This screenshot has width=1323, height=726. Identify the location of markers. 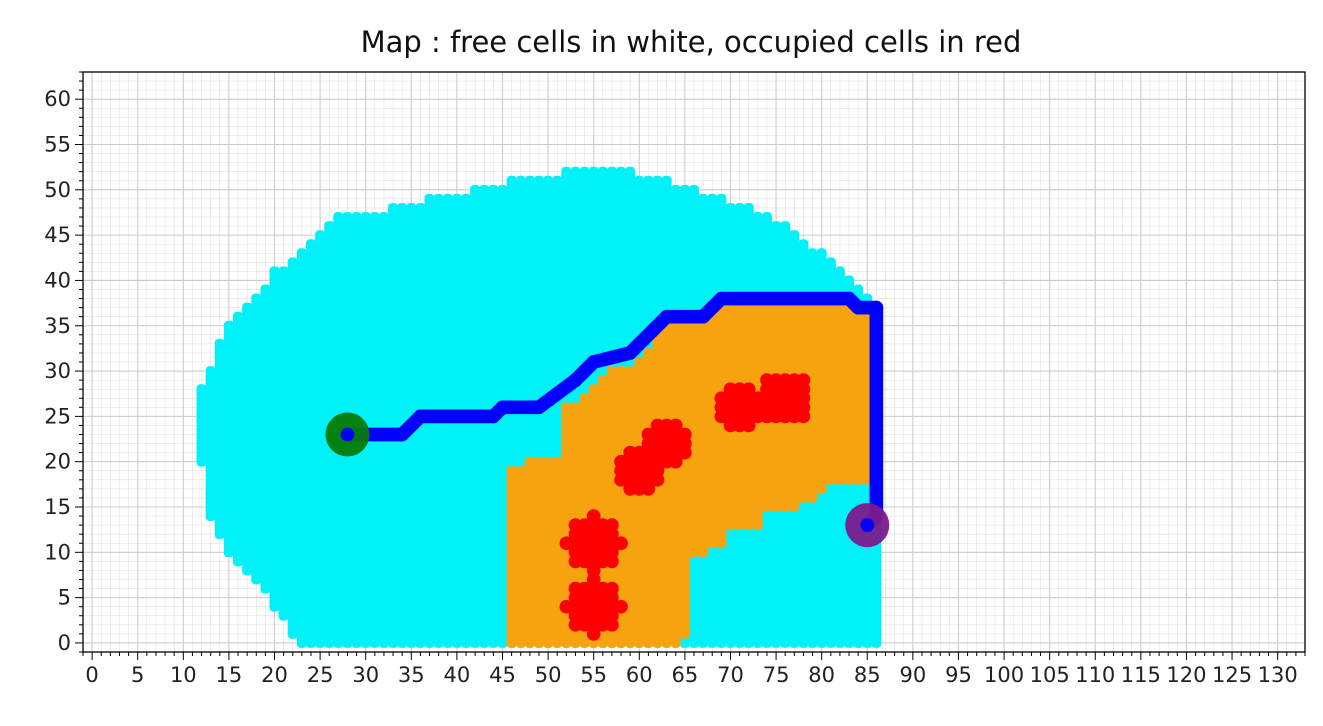
(607, 480).